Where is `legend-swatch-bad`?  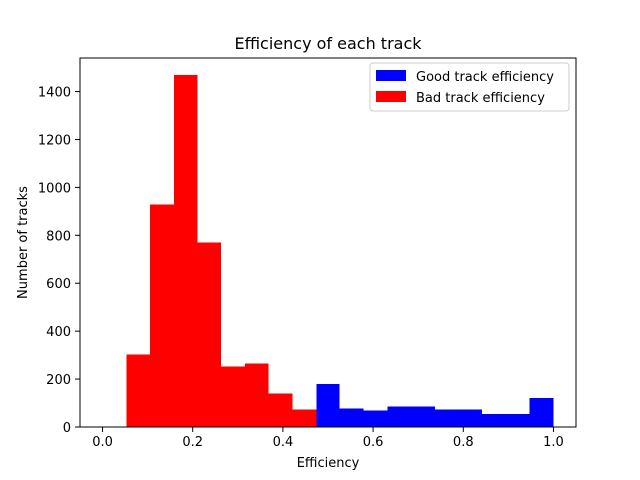 legend-swatch-bad is located at coordinates (391, 96).